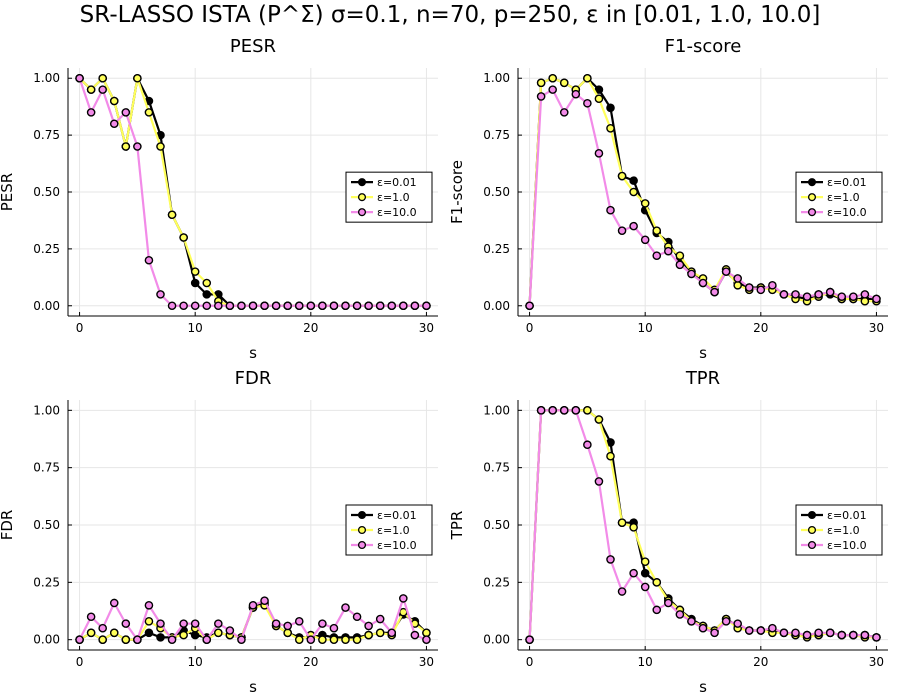 The width and height of the screenshot is (900, 700). I want to click on y-tick-label: 0.50, so click(46, 192).